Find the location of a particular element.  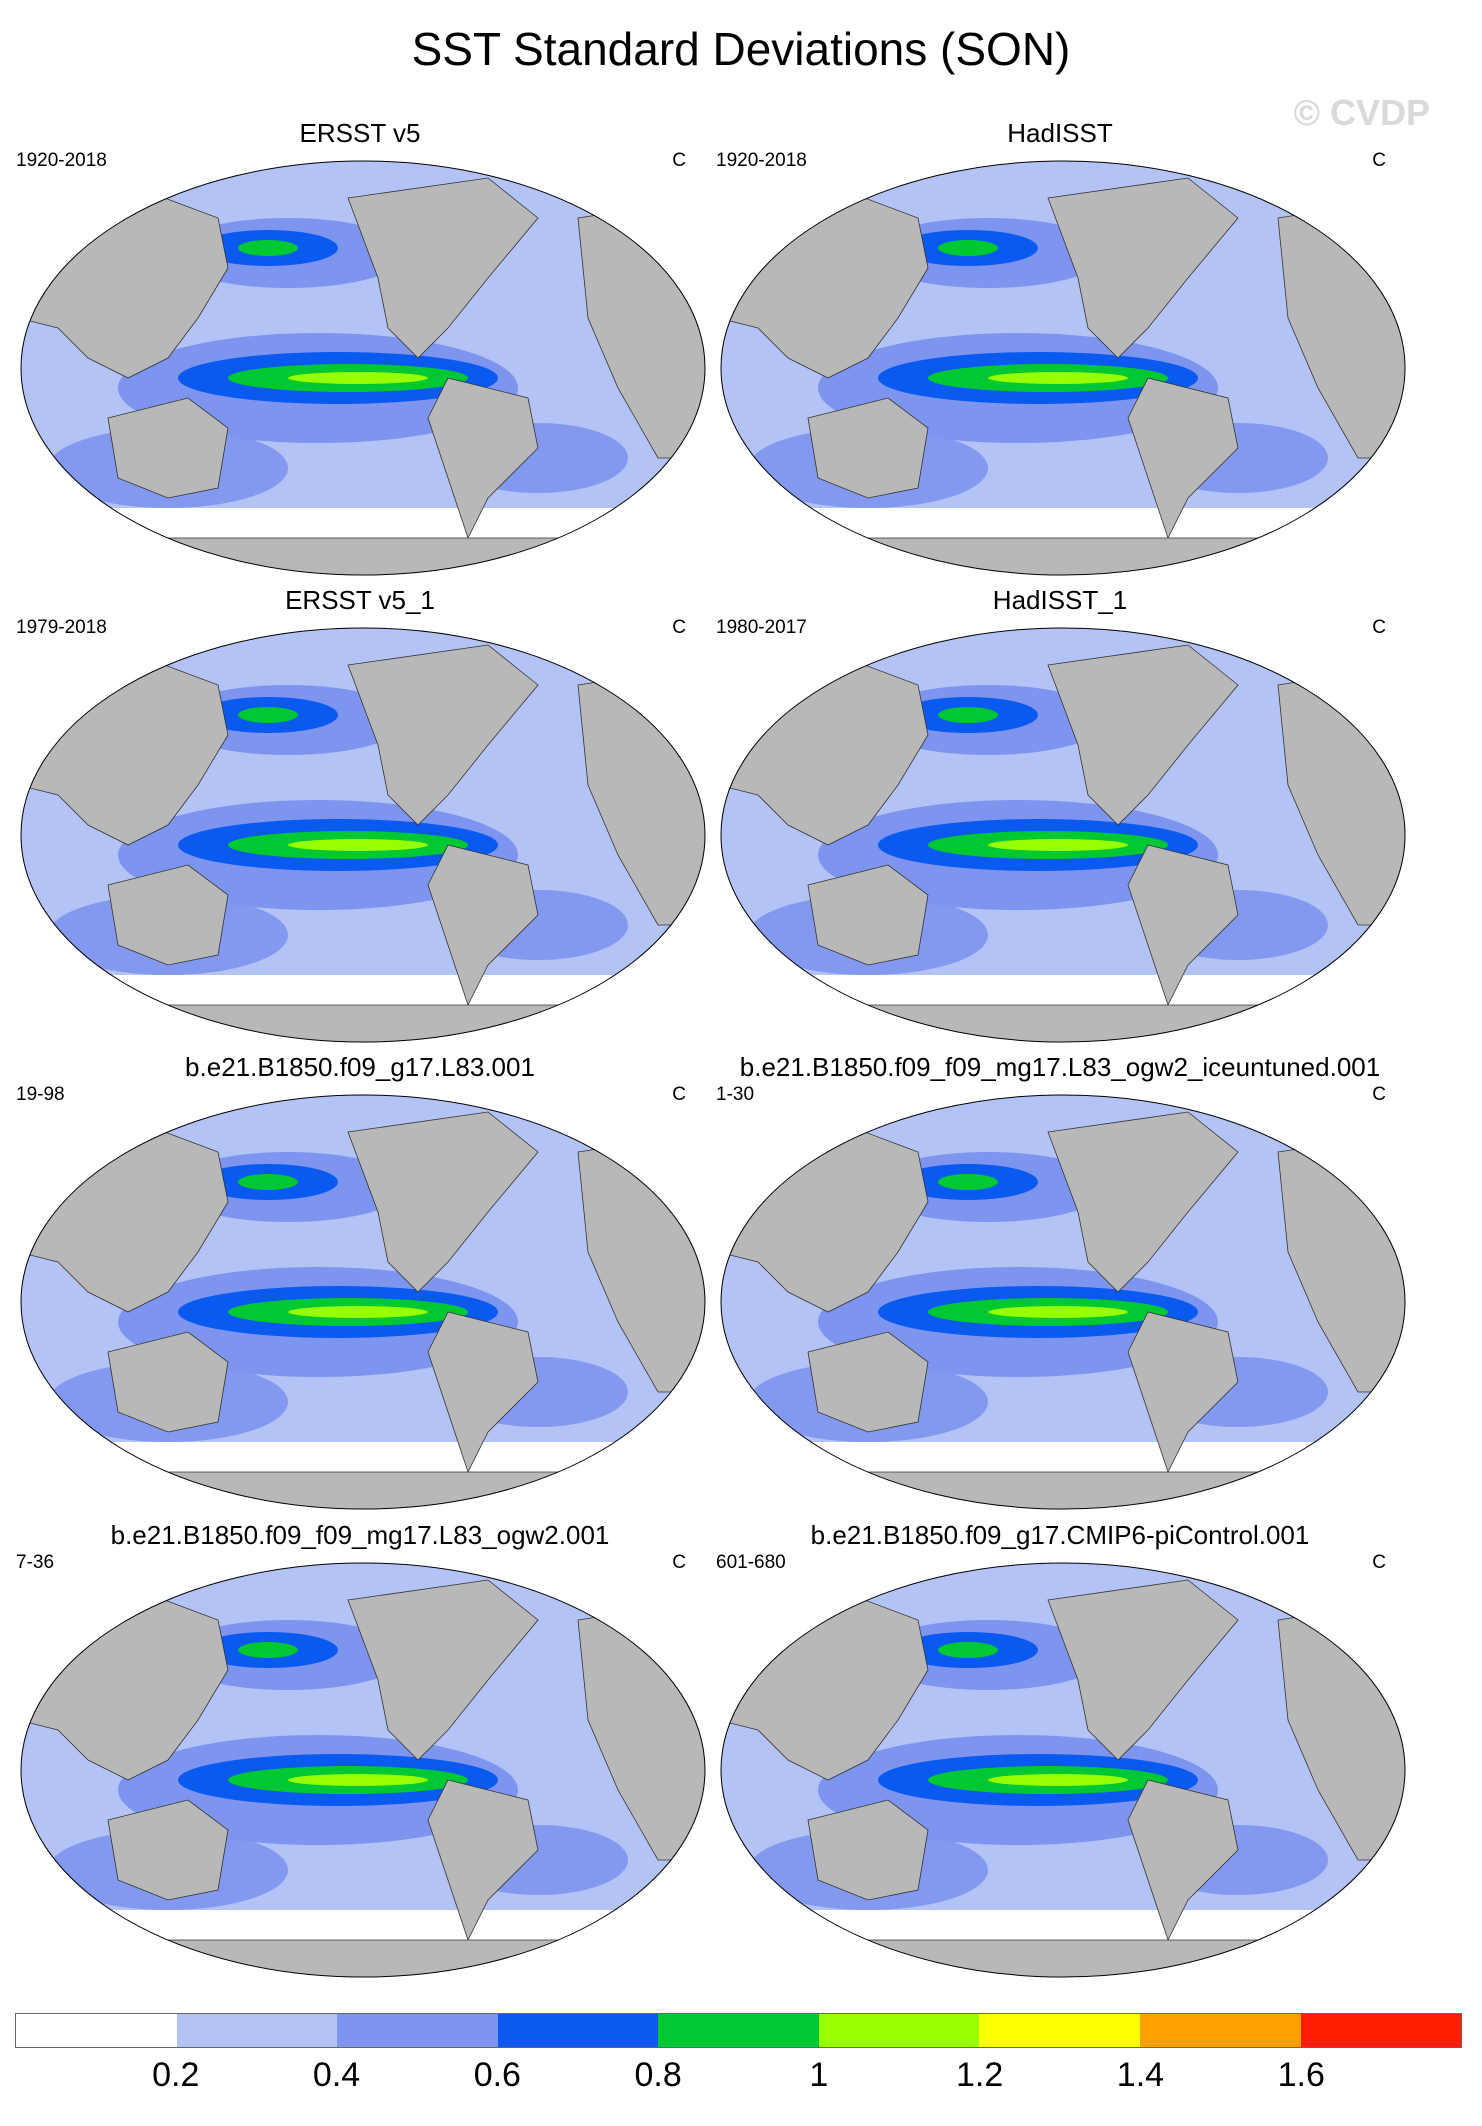

map-panel: b.e21.B1850.f09_g17.L83.001 19-98 C is located at coordinates (360, 1287).